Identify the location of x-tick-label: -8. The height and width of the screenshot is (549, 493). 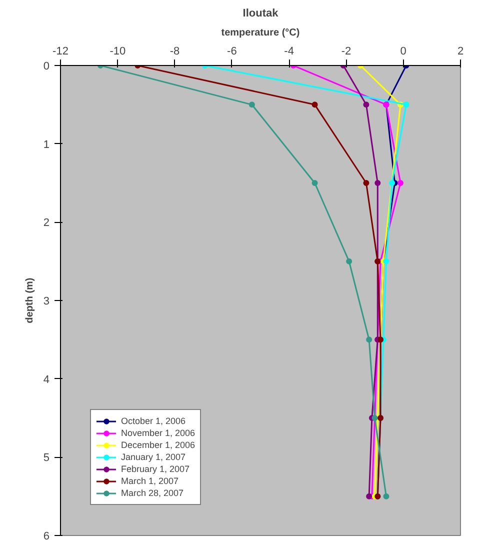
(175, 52).